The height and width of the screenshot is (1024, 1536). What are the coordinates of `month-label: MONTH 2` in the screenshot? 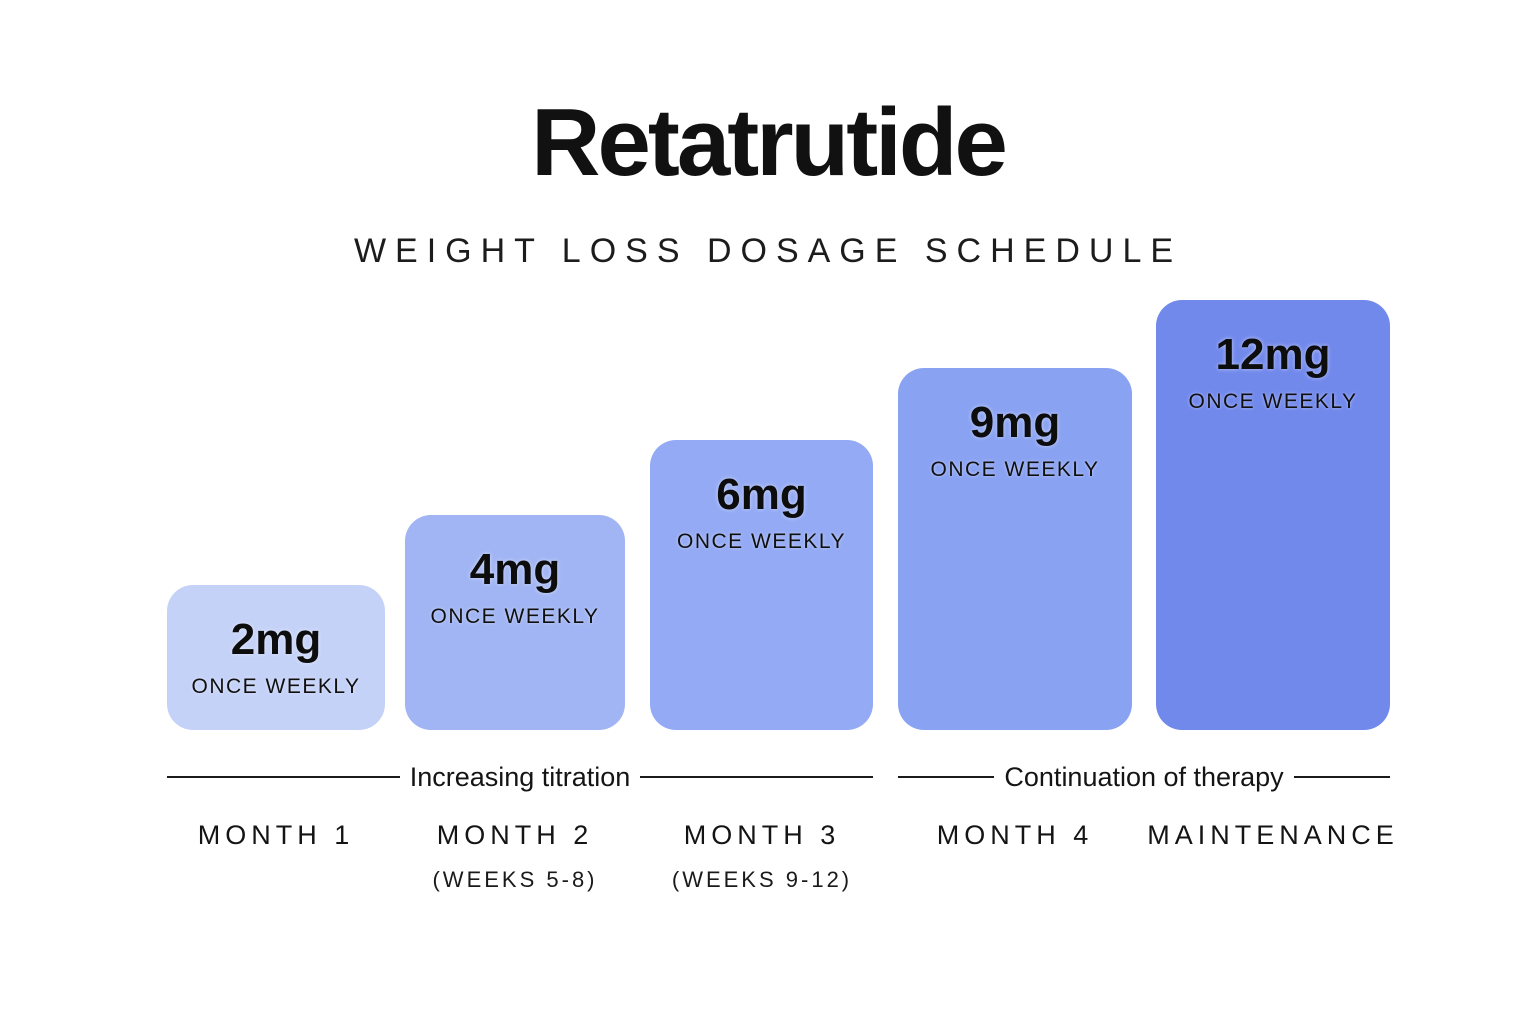 It's located at (515, 835).